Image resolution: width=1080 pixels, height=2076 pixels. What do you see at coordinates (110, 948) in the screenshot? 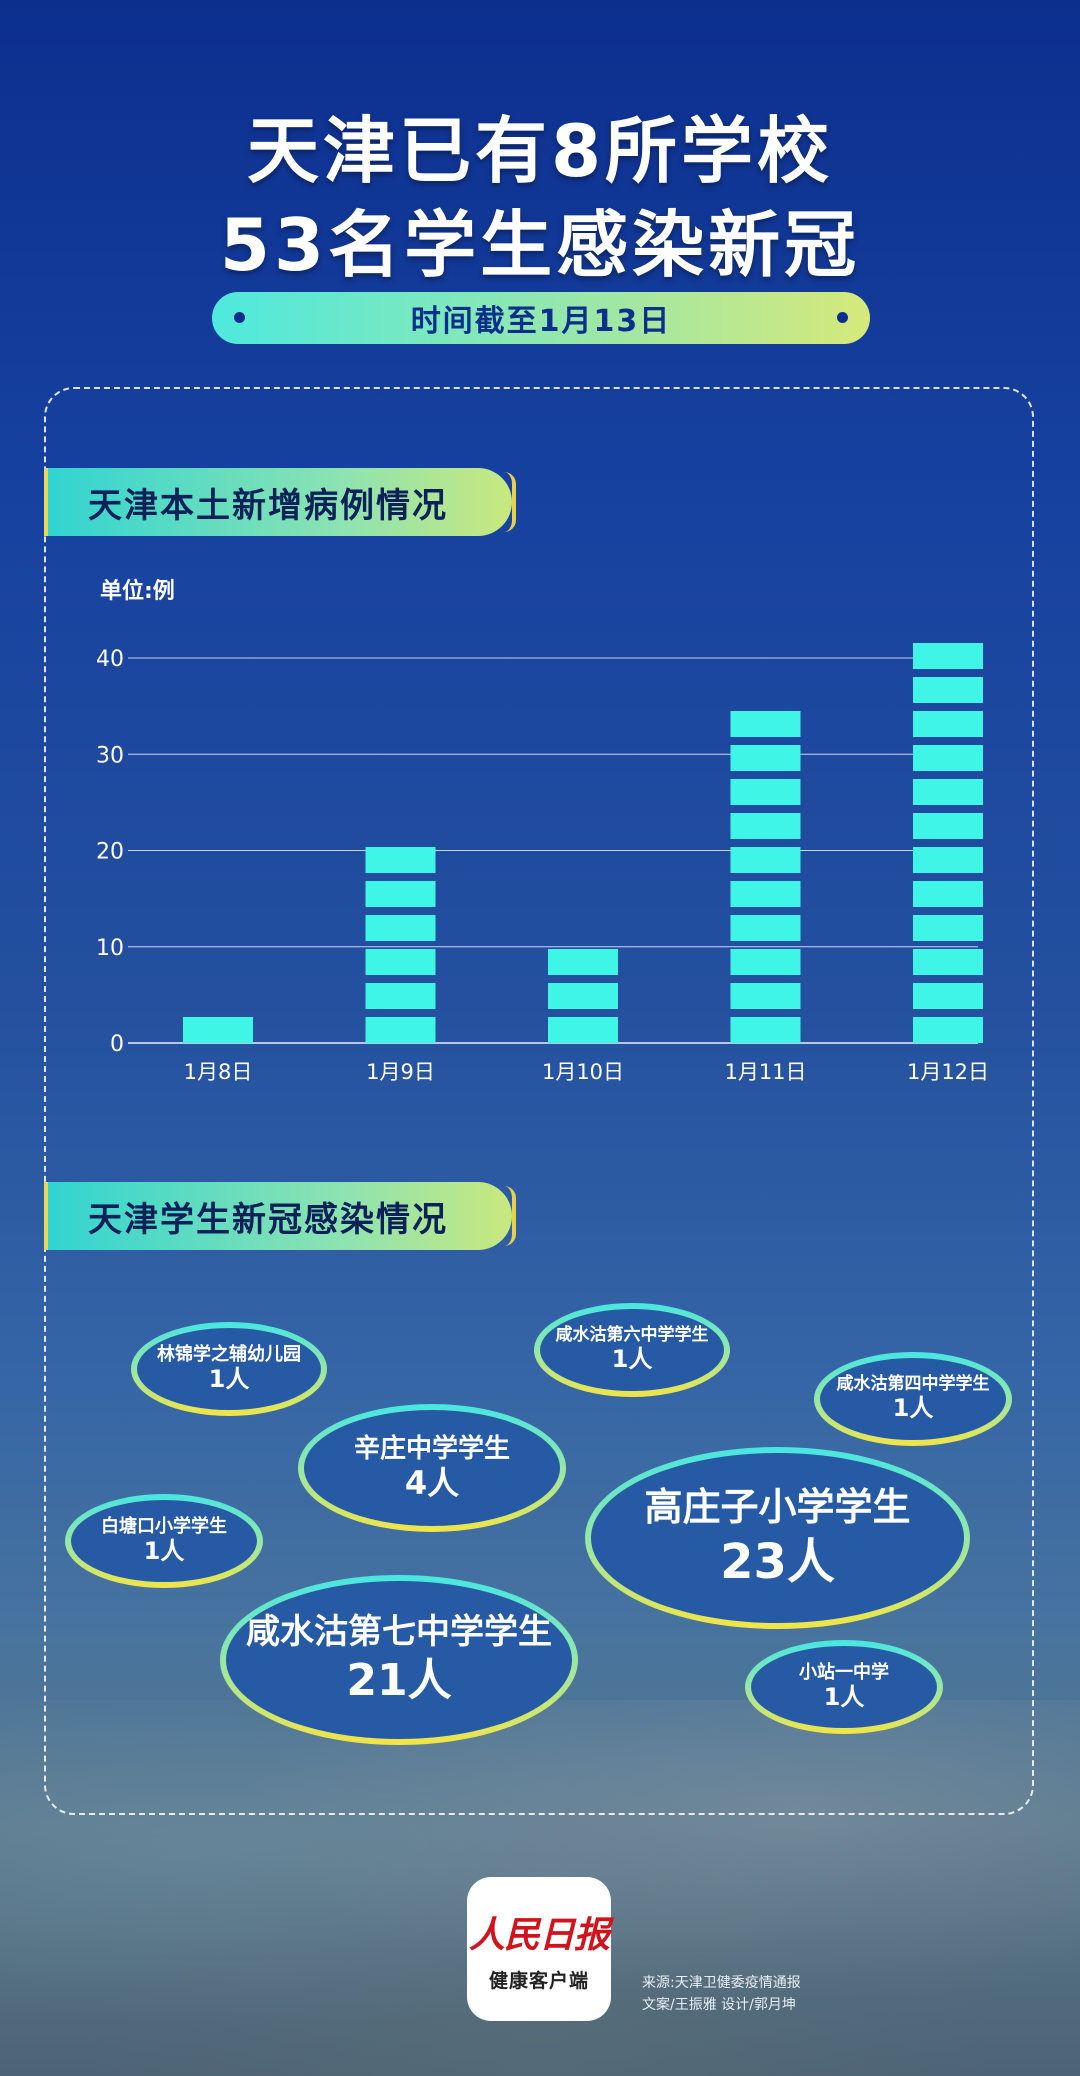
I see `y-tick-label: 10` at bounding box center [110, 948].